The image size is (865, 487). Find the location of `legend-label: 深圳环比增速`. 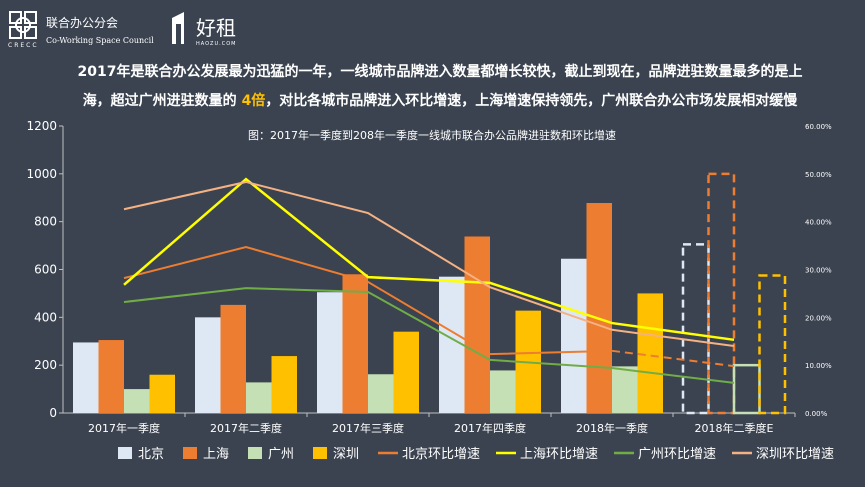

legend-label: 深圳环比增速 is located at coordinates (795, 454).